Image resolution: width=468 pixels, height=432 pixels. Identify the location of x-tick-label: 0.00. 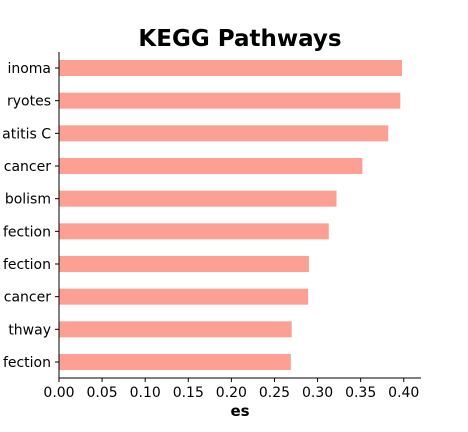
(58, 393).